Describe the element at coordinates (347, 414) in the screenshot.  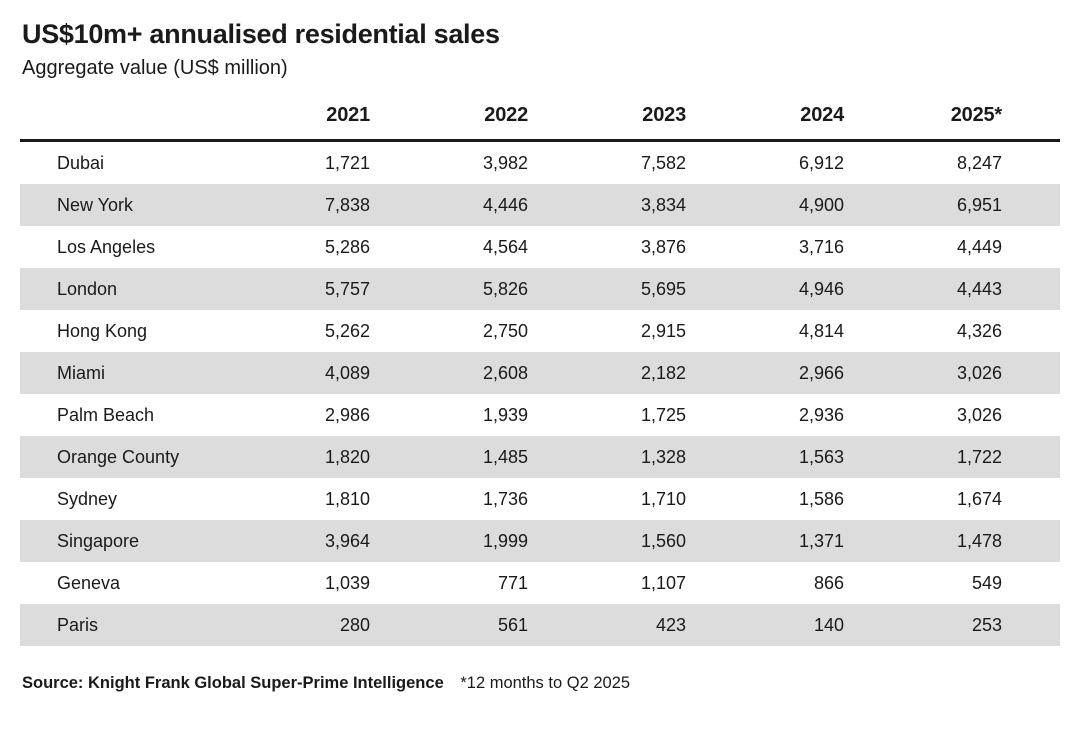
I see `value-cell: 2,986` at that location.